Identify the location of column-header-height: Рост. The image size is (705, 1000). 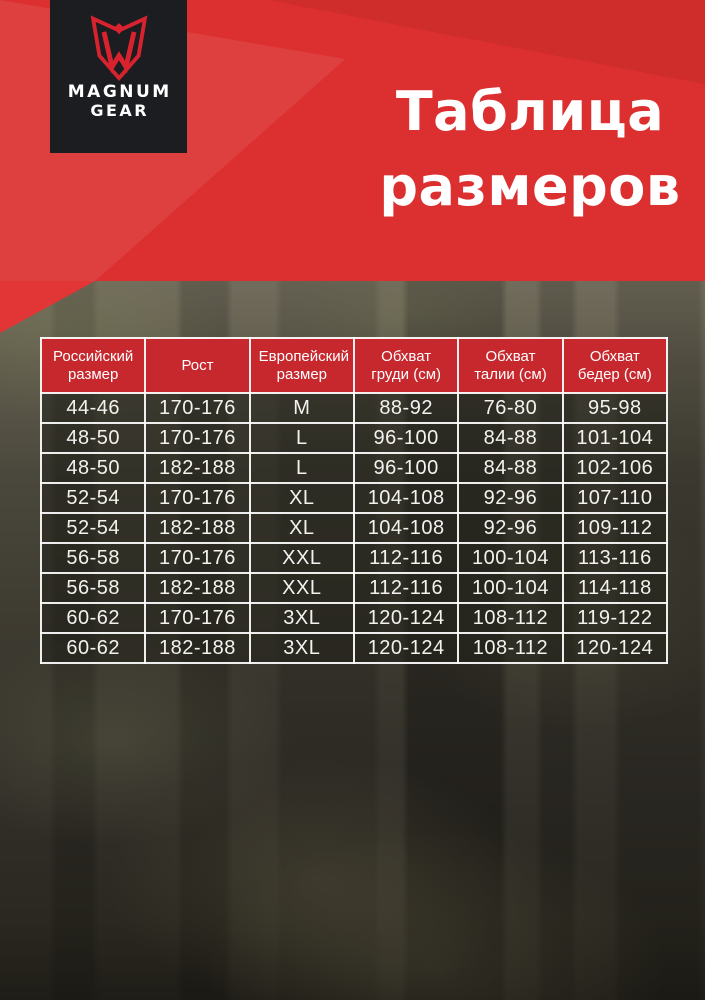
(197, 365).